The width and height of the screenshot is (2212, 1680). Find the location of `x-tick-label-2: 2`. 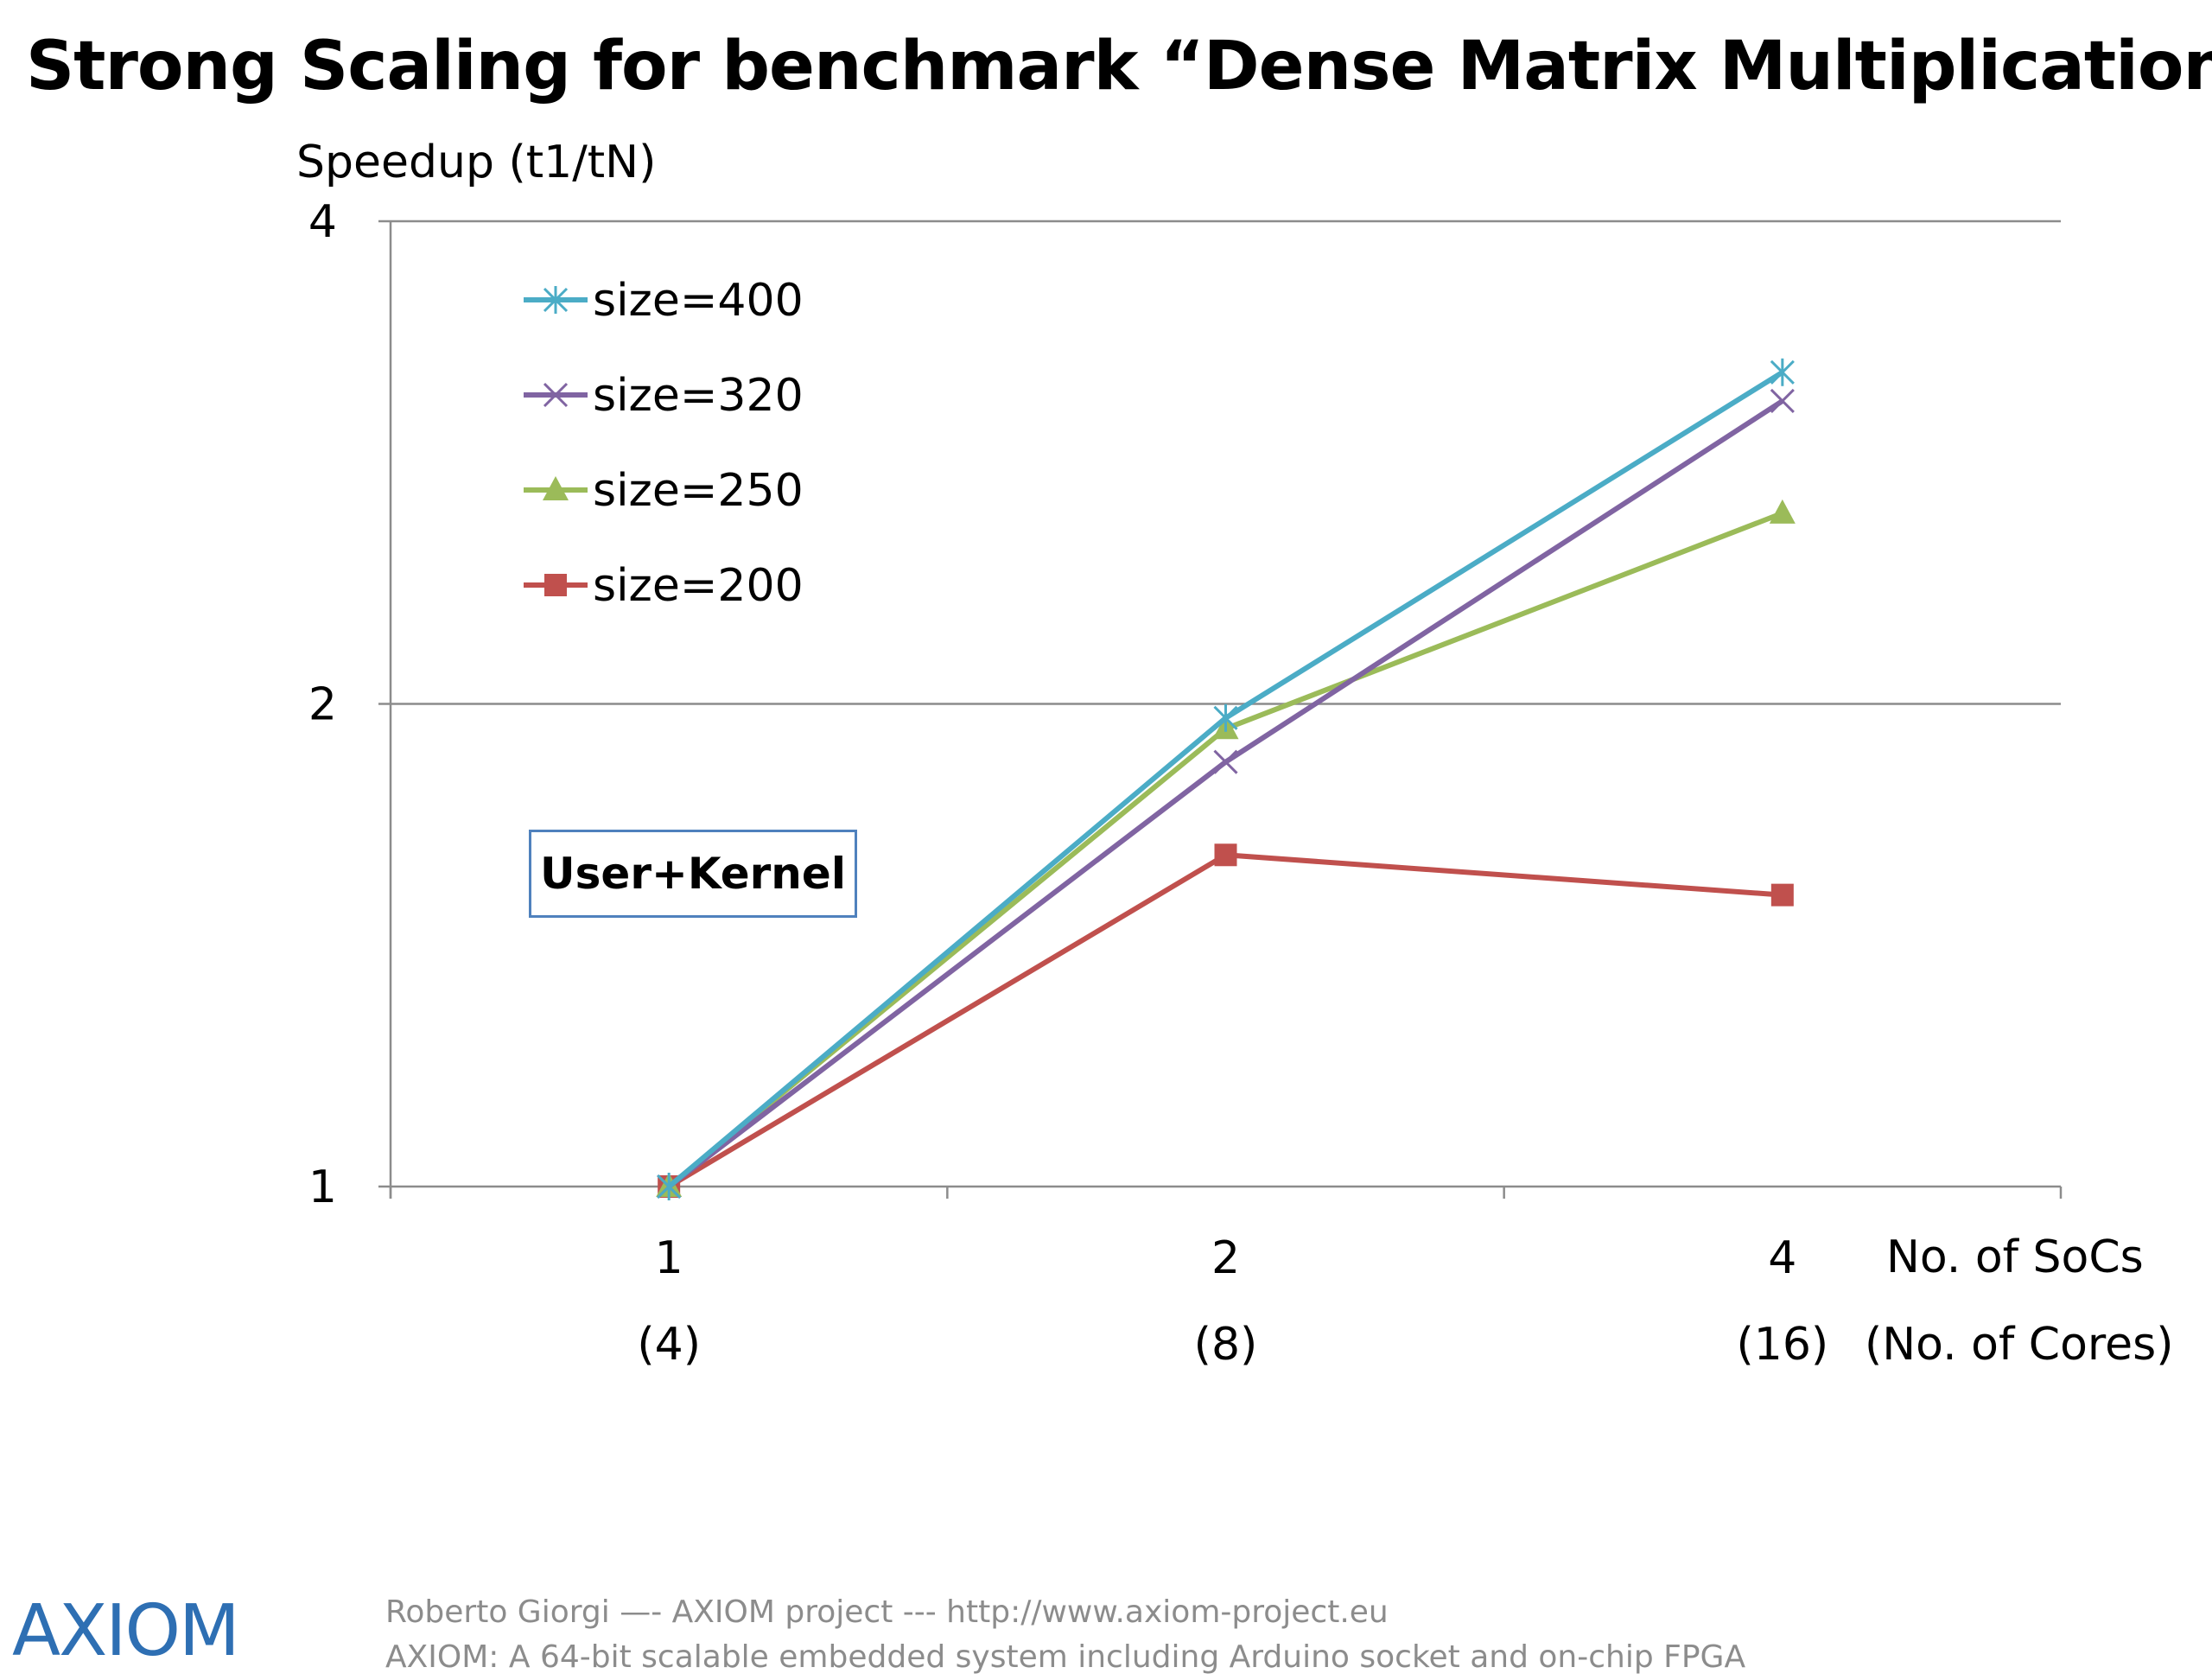

x-tick-label-2: 2 is located at coordinates (1225, 1258).